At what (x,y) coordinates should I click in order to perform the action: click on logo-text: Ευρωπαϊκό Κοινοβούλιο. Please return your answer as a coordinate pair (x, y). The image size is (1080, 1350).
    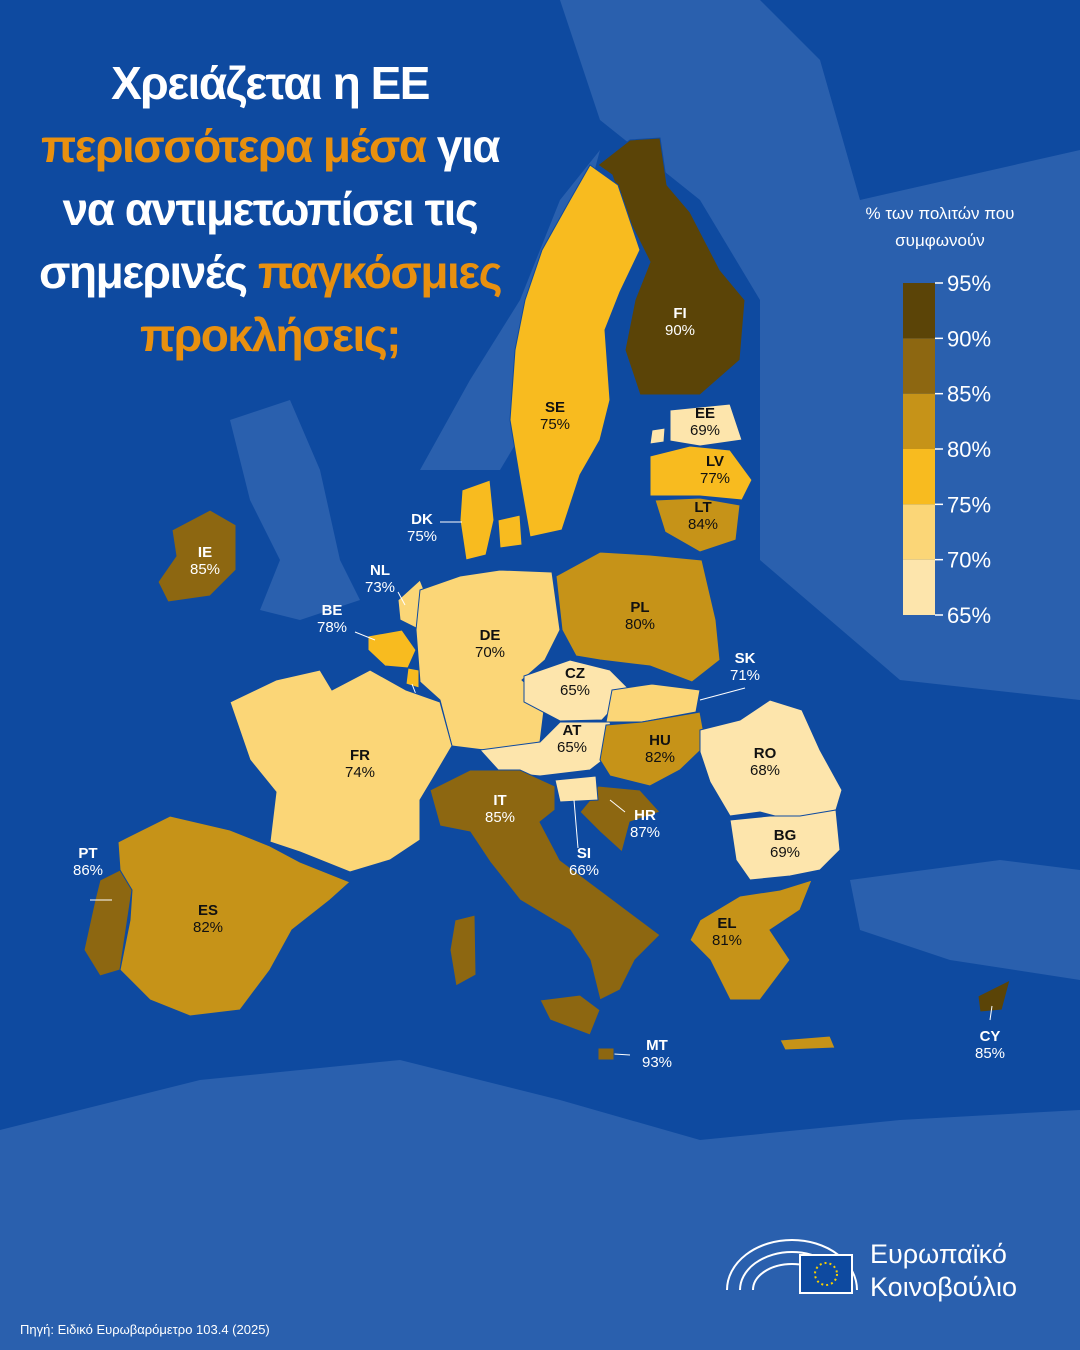
    Looking at the image, I should click on (943, 1271).